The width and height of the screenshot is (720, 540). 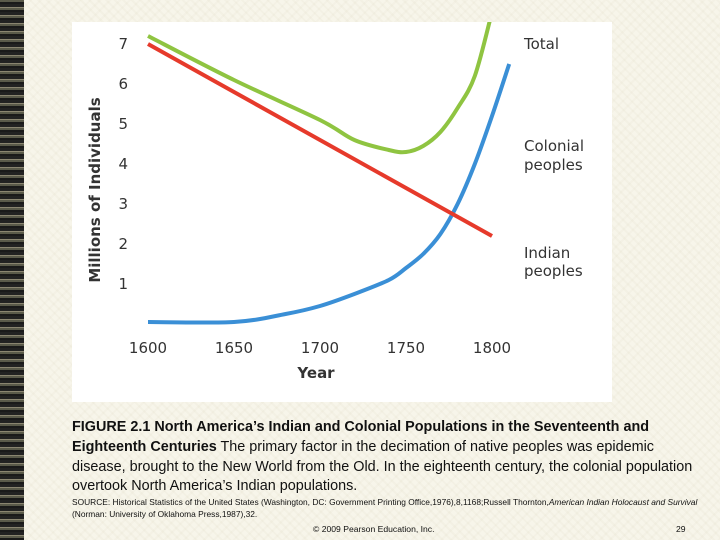 What do you see at coordinates (553, 165) in the screenshot?
I see `label-colonial-line2: peoples` at bounding box center [553, 165].